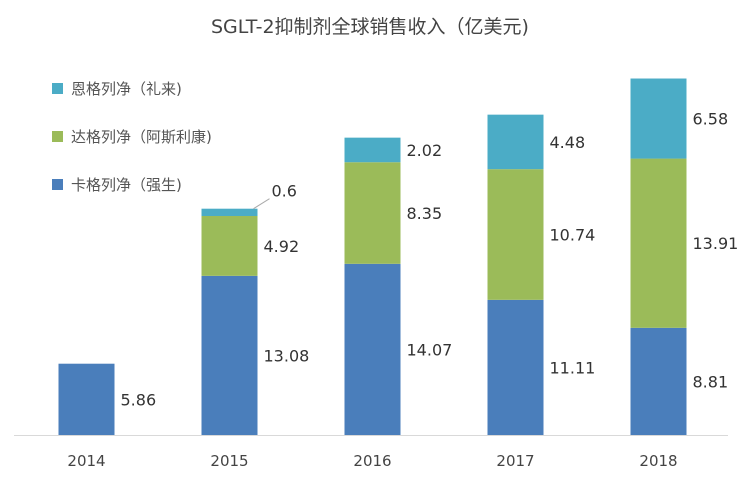 The width and height of the screenshot is (740, 496). What do you see at coordinates (126, 89) in the screenshot?
I see `legend-label-empagliflozin: 恩格列净（礼来)` at bounding box center [126, 89].